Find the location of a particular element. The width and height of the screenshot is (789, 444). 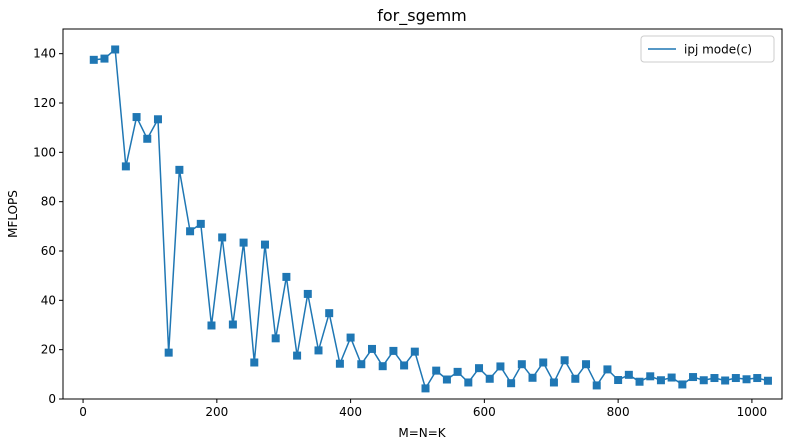

y-axis-ticks: 0 20 40 60 80 100 120 140 is located at coordinates (48, 226).